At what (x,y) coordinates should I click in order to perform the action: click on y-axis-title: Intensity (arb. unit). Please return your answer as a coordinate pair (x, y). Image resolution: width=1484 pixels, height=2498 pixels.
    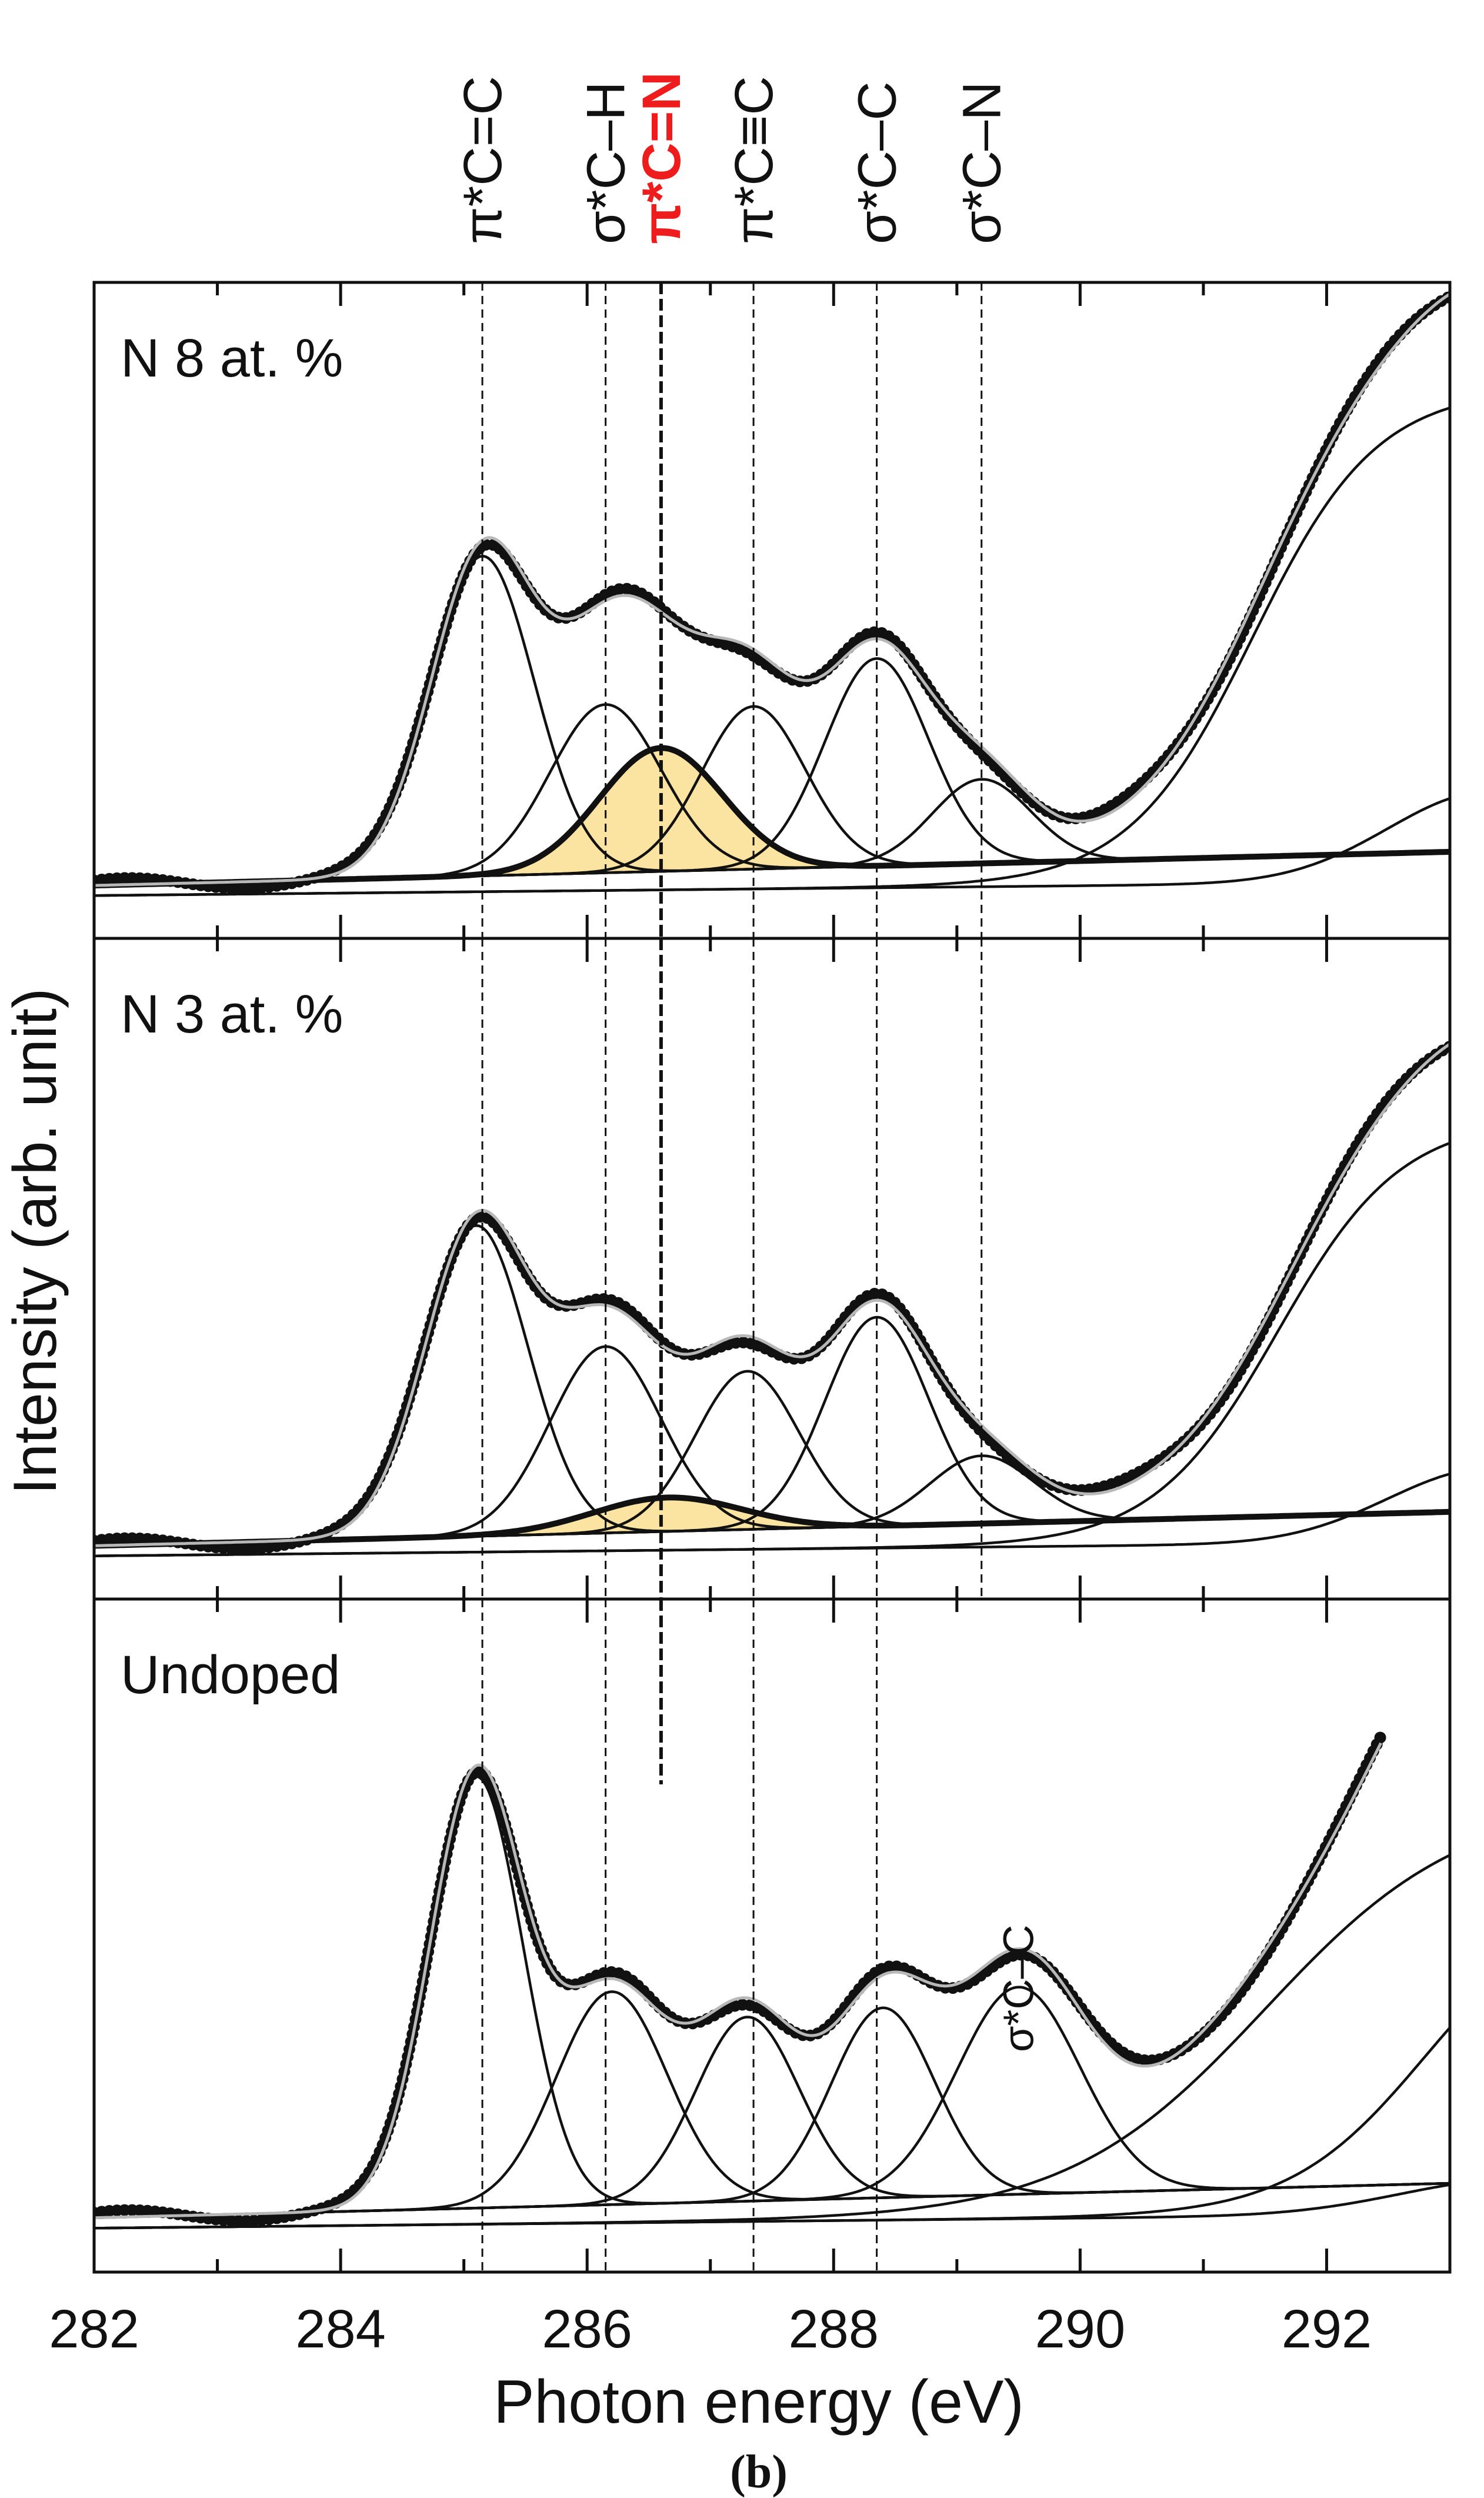
    Looking at the image, I should click on (35, 1241).